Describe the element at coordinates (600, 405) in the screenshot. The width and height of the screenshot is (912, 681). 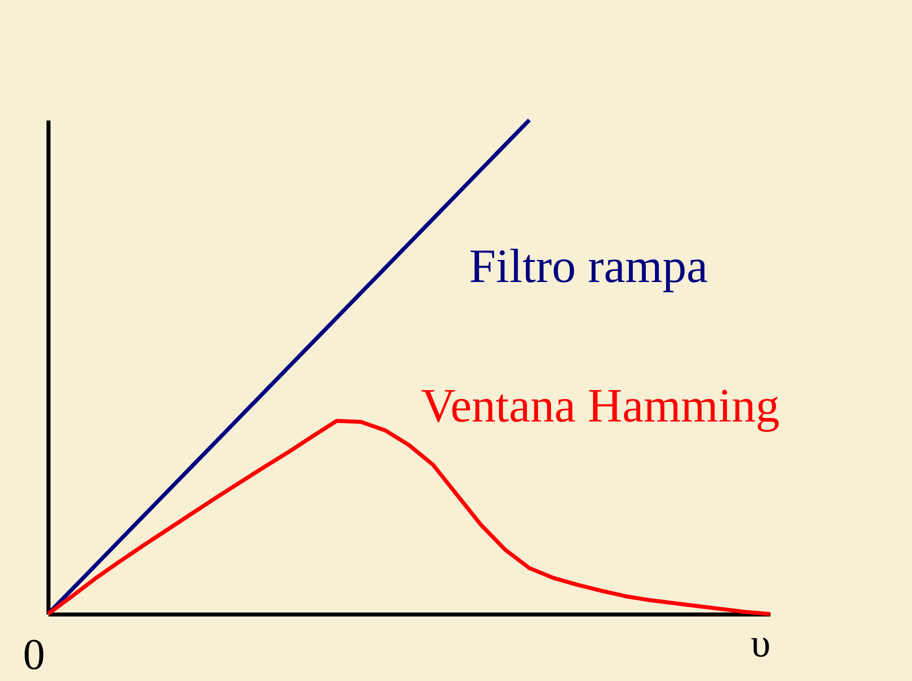
I see `series-label: Ventana Hamming` at that location.